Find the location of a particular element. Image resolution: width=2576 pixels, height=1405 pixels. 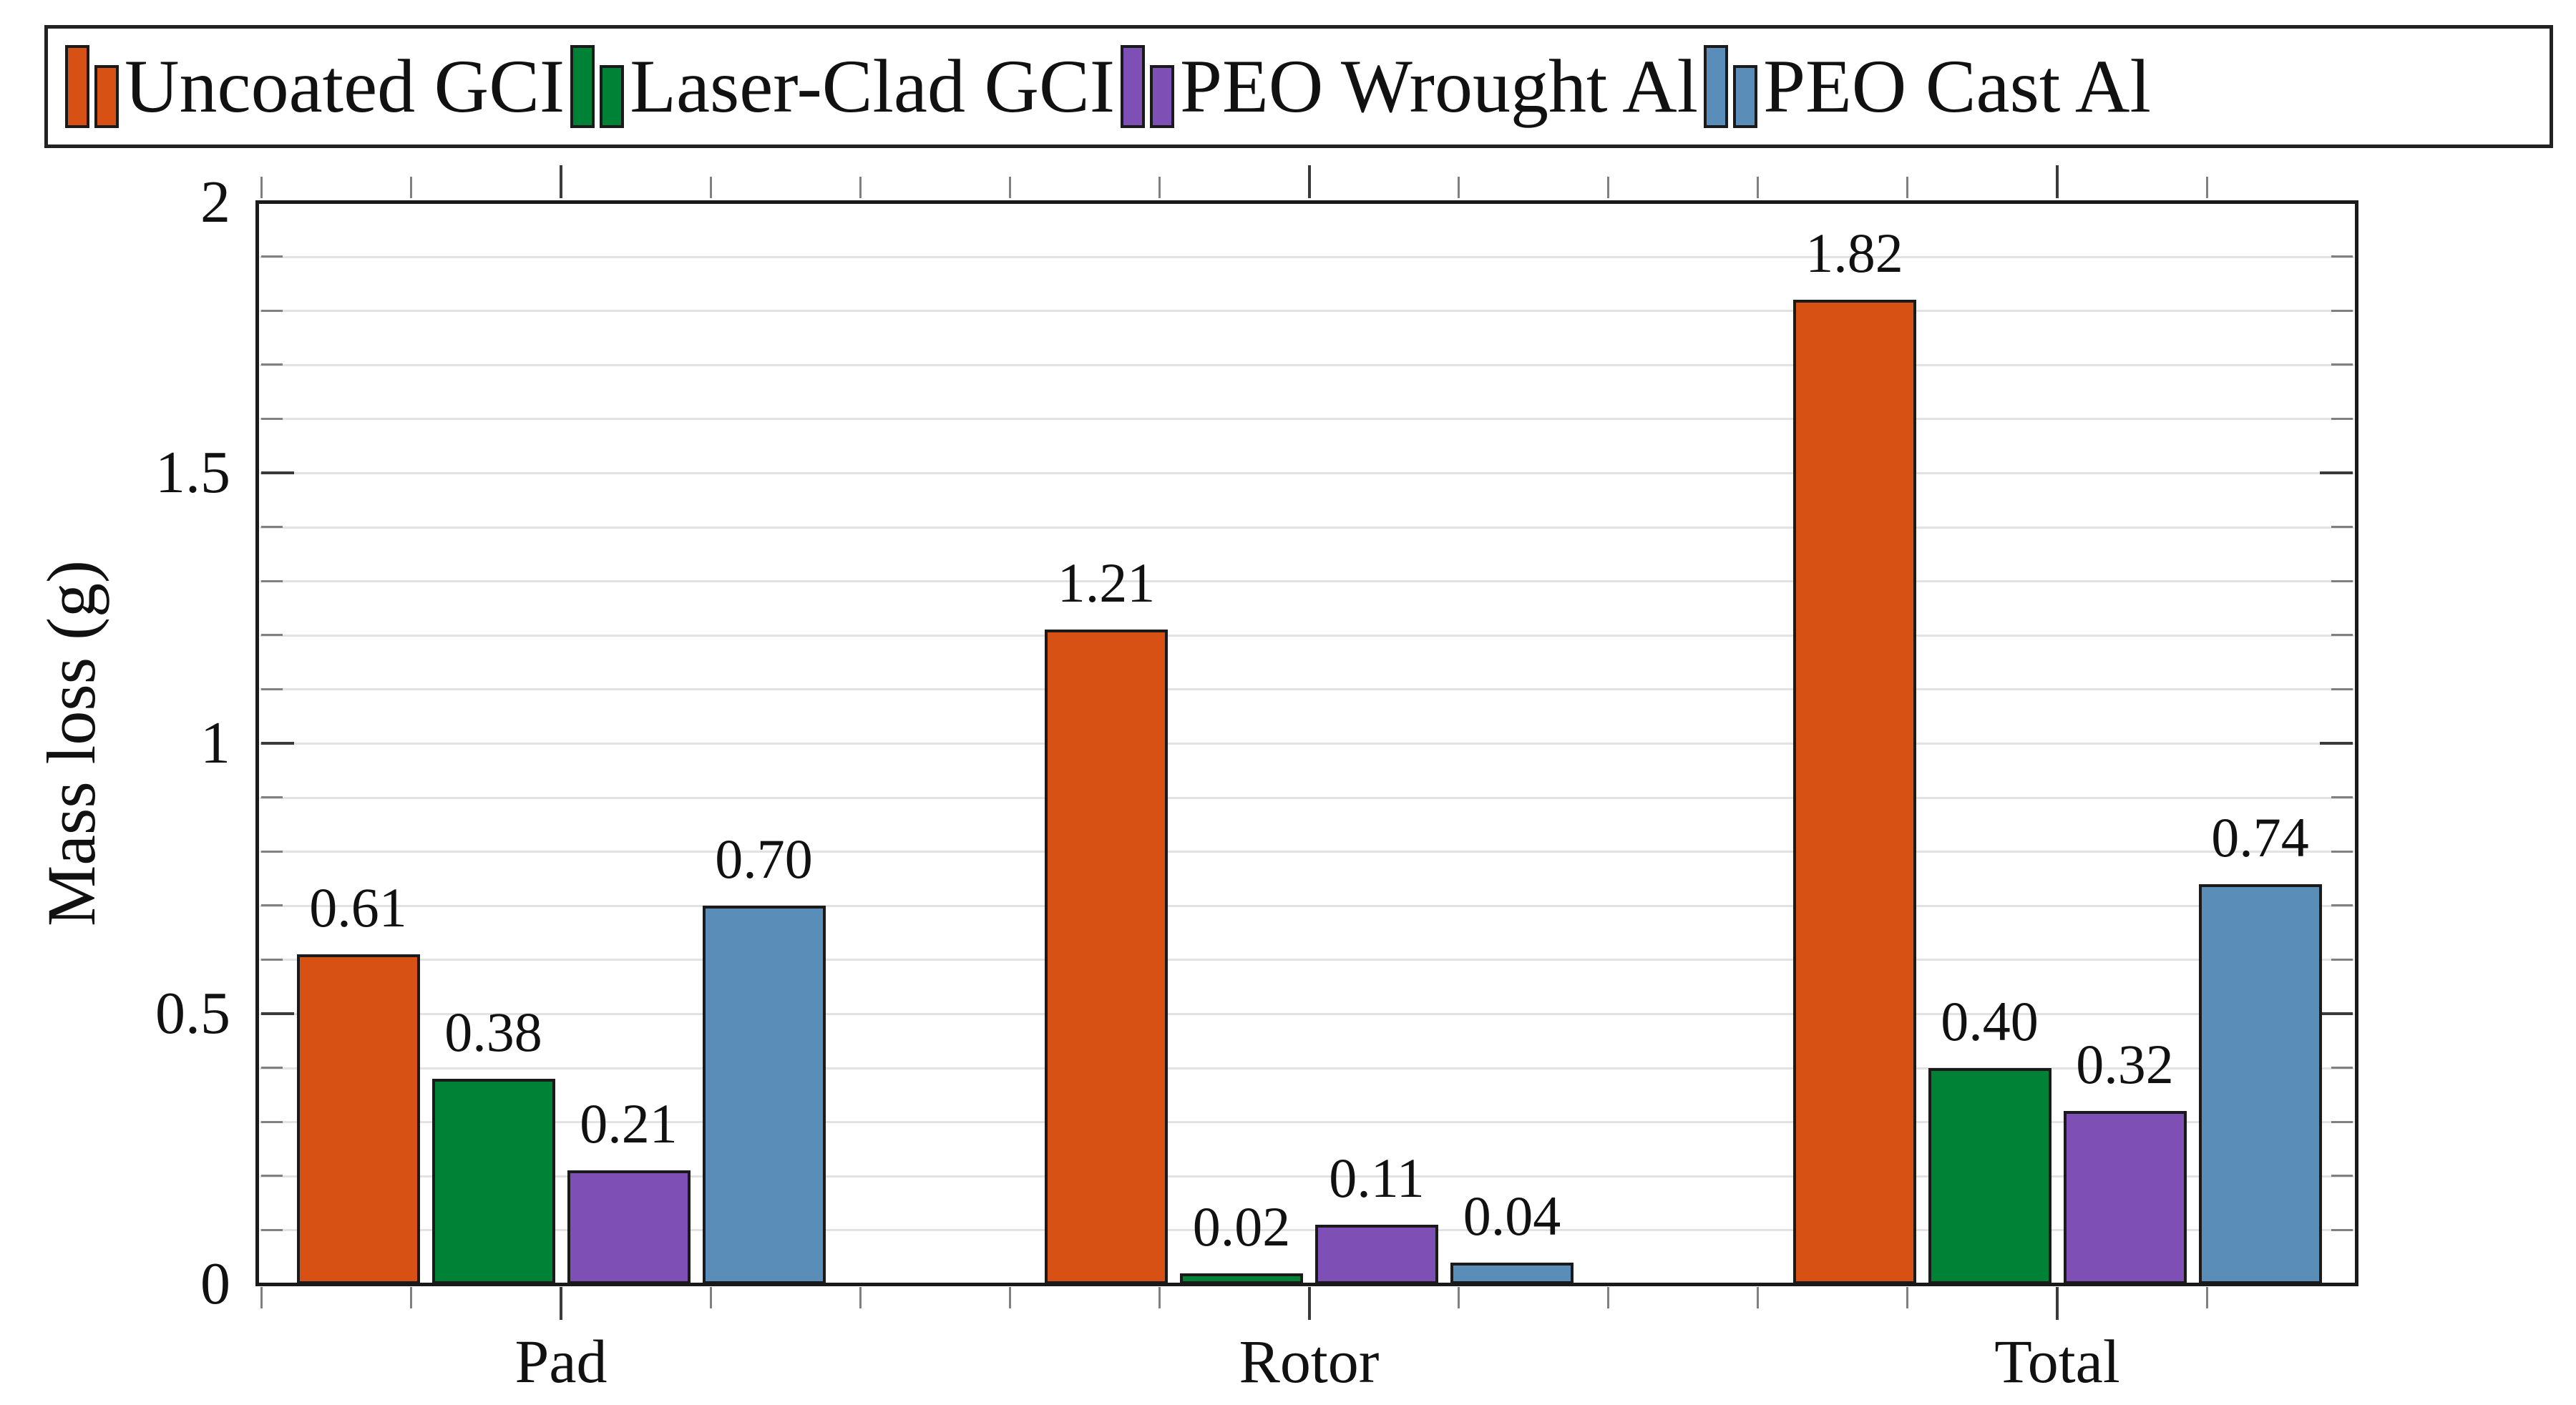

bar-peo-cast-al-rotor is located at coordinates (1512, 1273).